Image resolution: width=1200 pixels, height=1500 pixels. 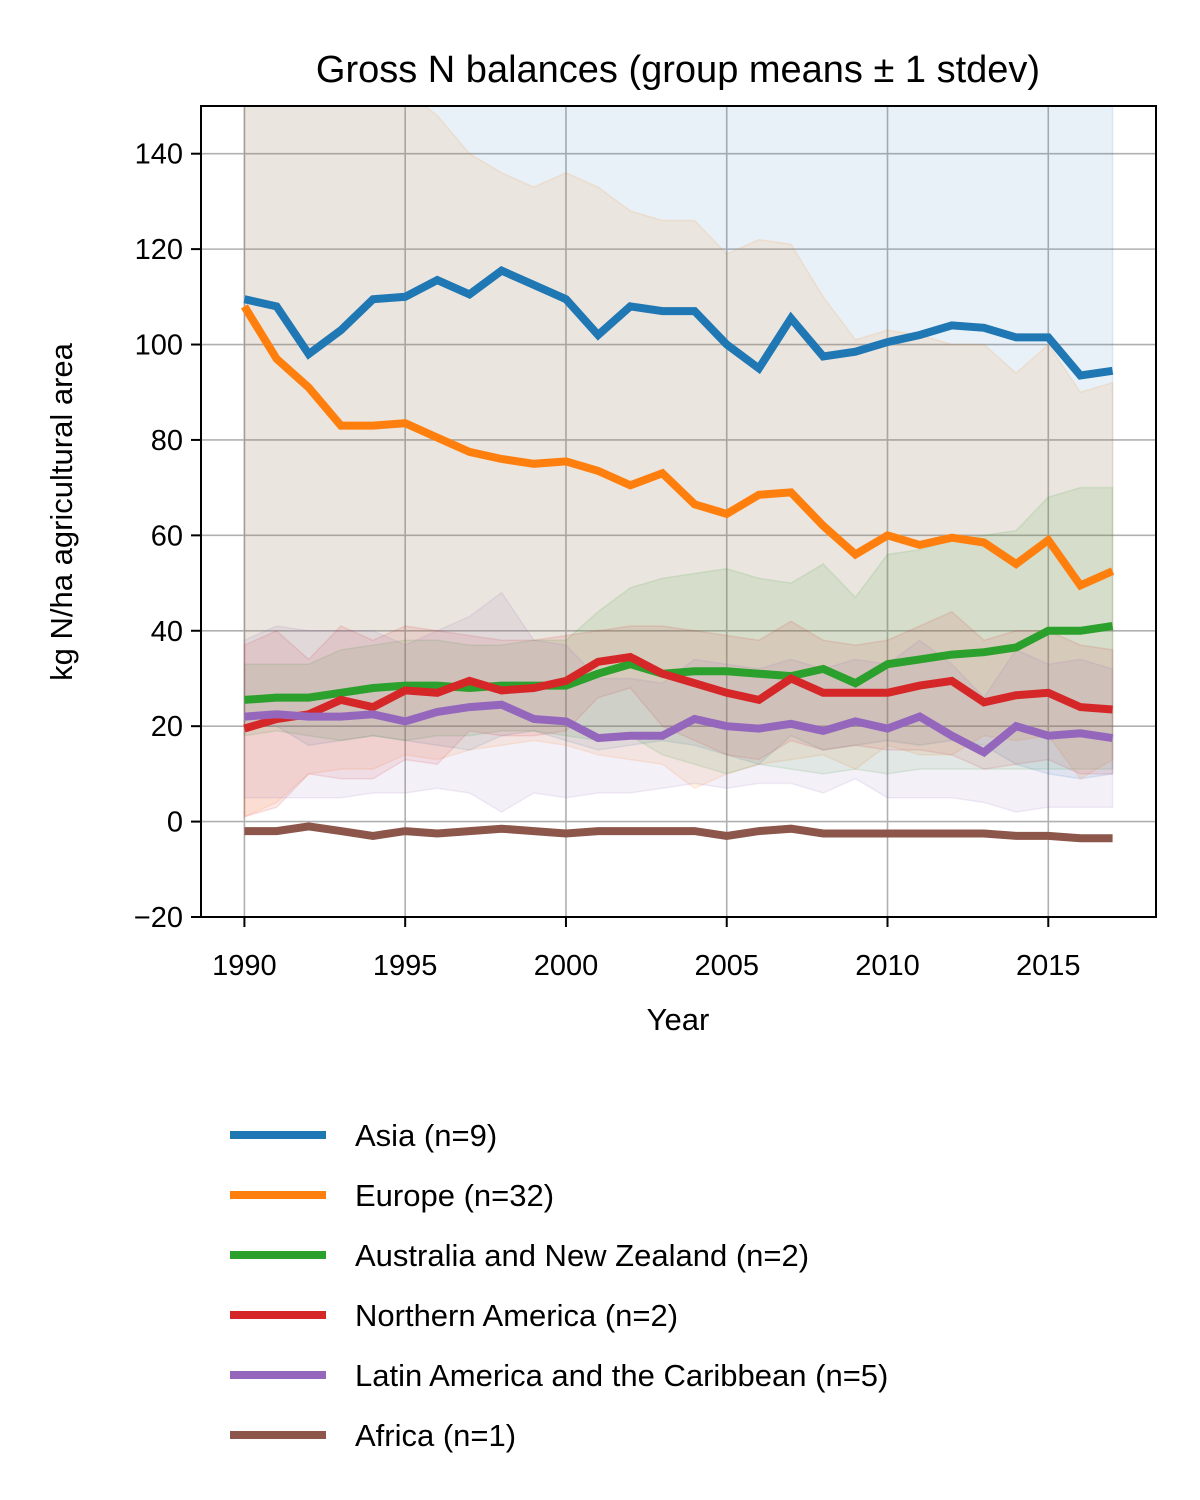 What do you see at coordinates (678, 1019) in the screenshot?
I see `x-axis-label: Year` at bounding box center [678, 1019].